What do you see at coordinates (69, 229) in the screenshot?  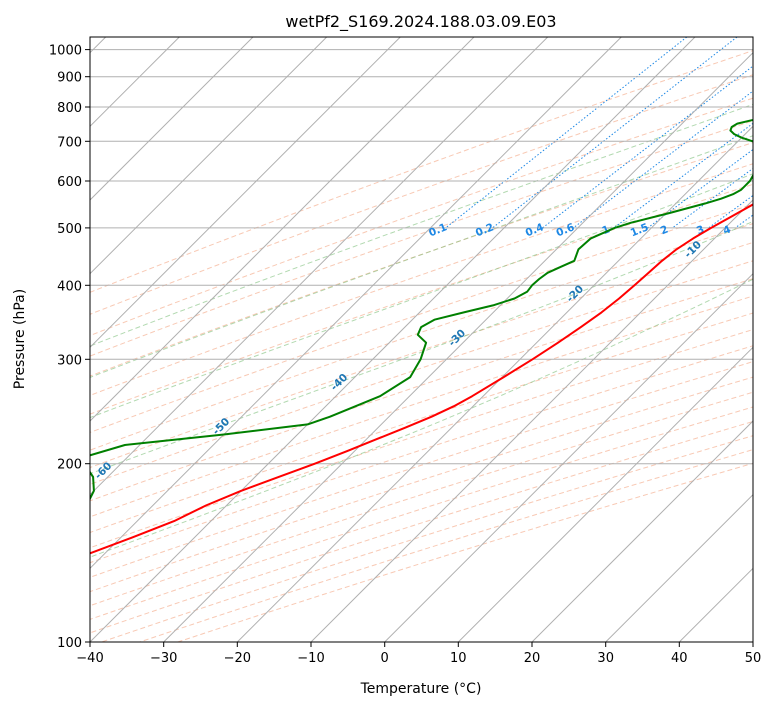 I see `y-tick-label: 500` at bounding box center [69, 229].